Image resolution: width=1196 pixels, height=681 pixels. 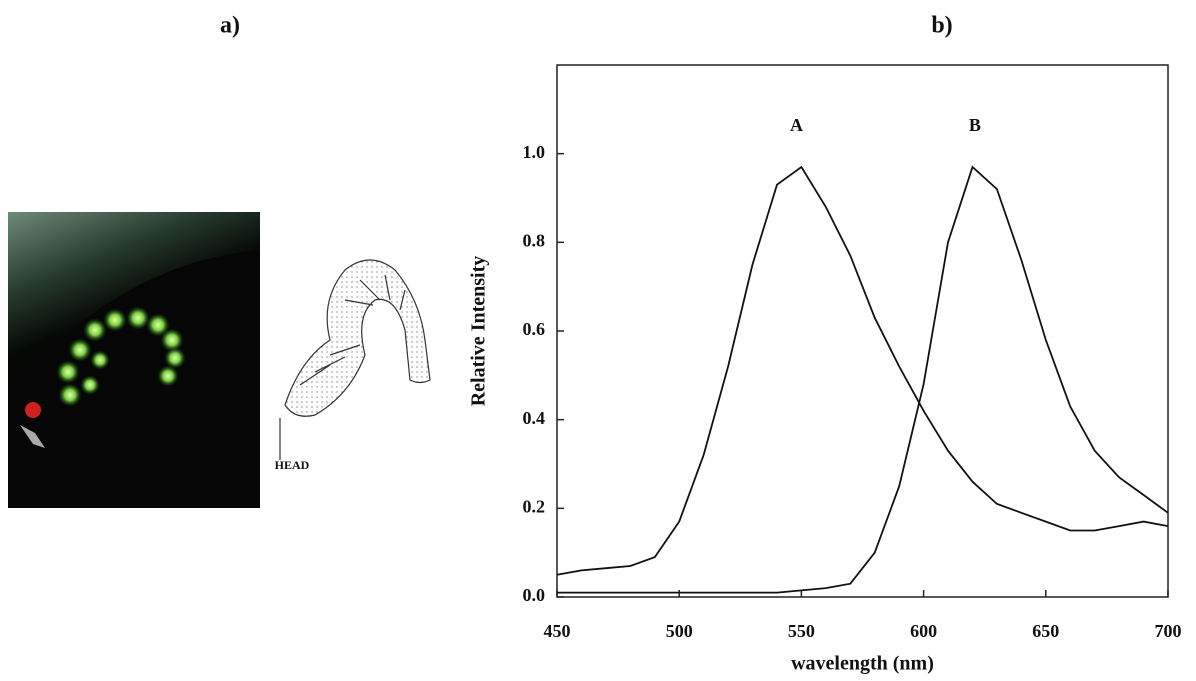 What do you see at coordinates (975, 125) in the screenshot?
I see `annotation: B` at bounding box center [975, 125].